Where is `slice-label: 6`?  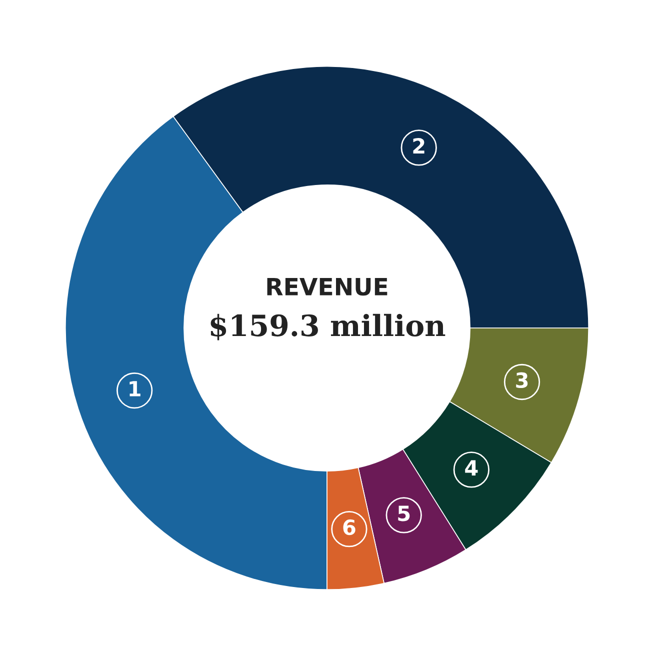 slice-label: 6 is located at coordinates (349, 527).